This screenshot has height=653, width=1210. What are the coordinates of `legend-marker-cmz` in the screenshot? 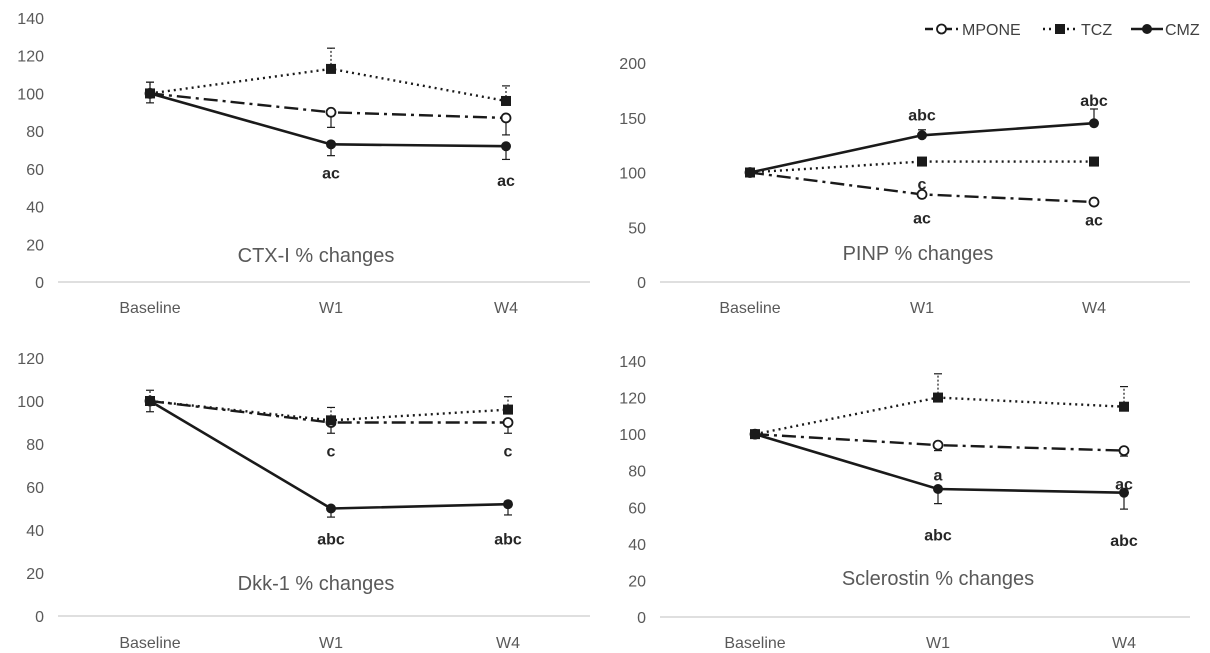 It's located at (1147, 29).